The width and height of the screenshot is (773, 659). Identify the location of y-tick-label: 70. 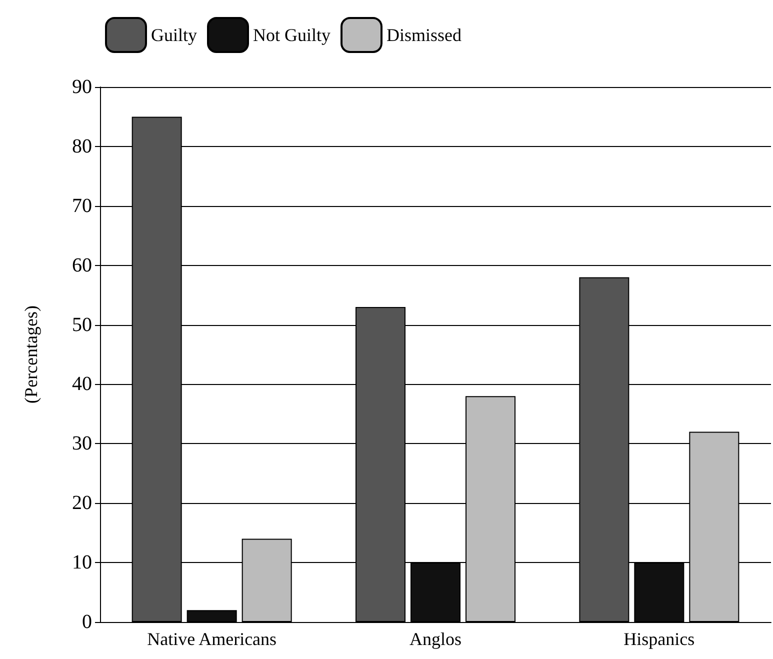
(82, 205).